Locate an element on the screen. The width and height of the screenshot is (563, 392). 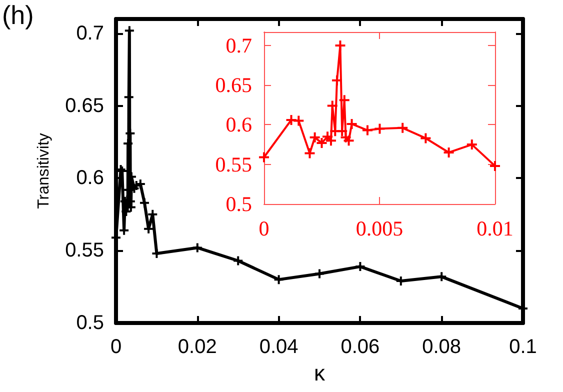
x-tick-label: 0.02 is located at coordinates (197, 347).